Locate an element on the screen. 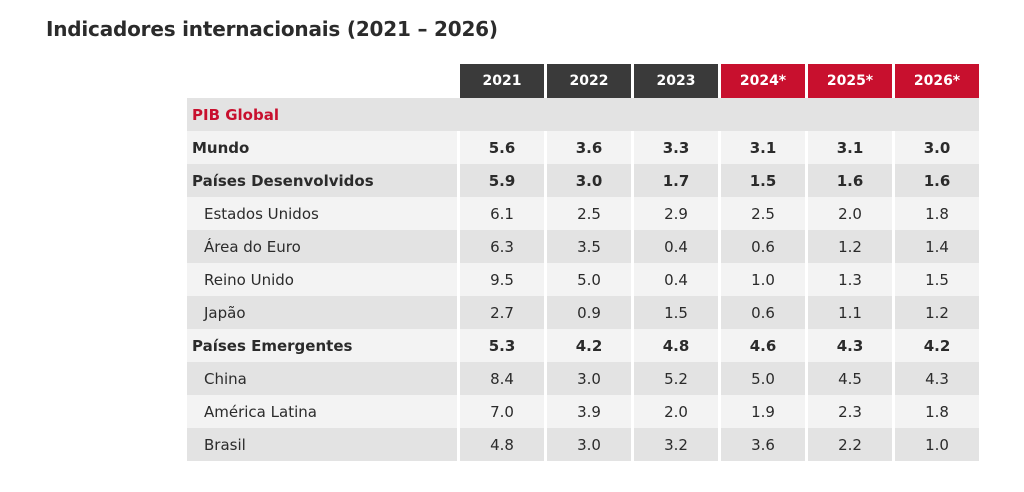 This screenshot has width=1024, height=492. value-cell: 5.6 is located at coordinates (500, 147).